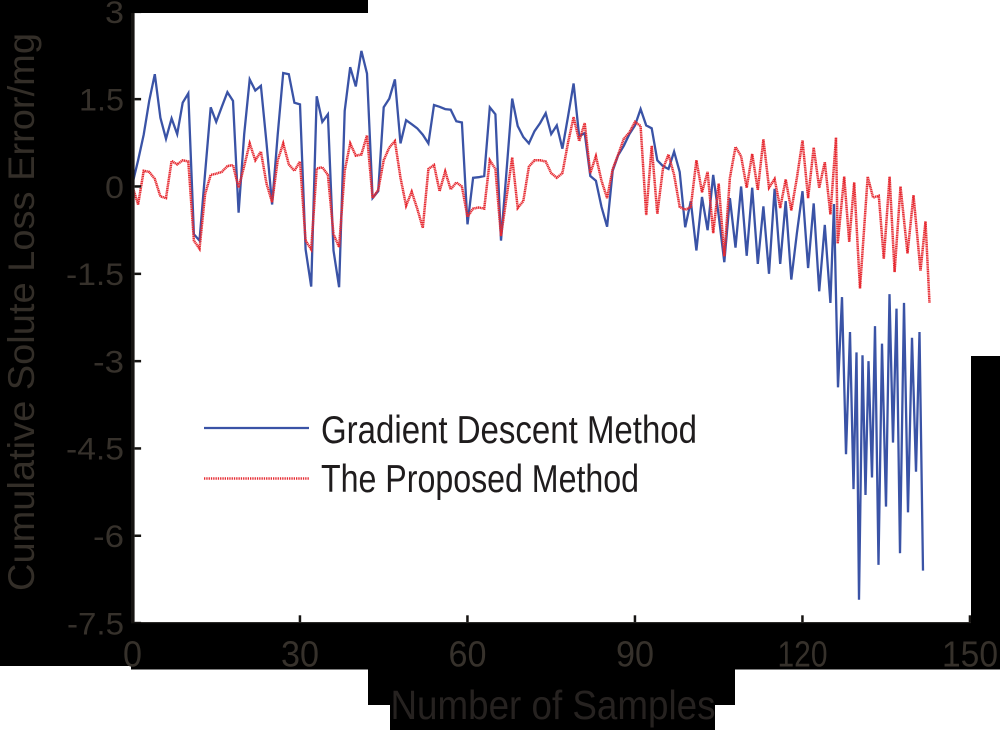 This screenshot has width=1000, height=730. Describe the element at coordinates (95, 449) in the screenshot. I see `svg-text: -4.5` at that location.